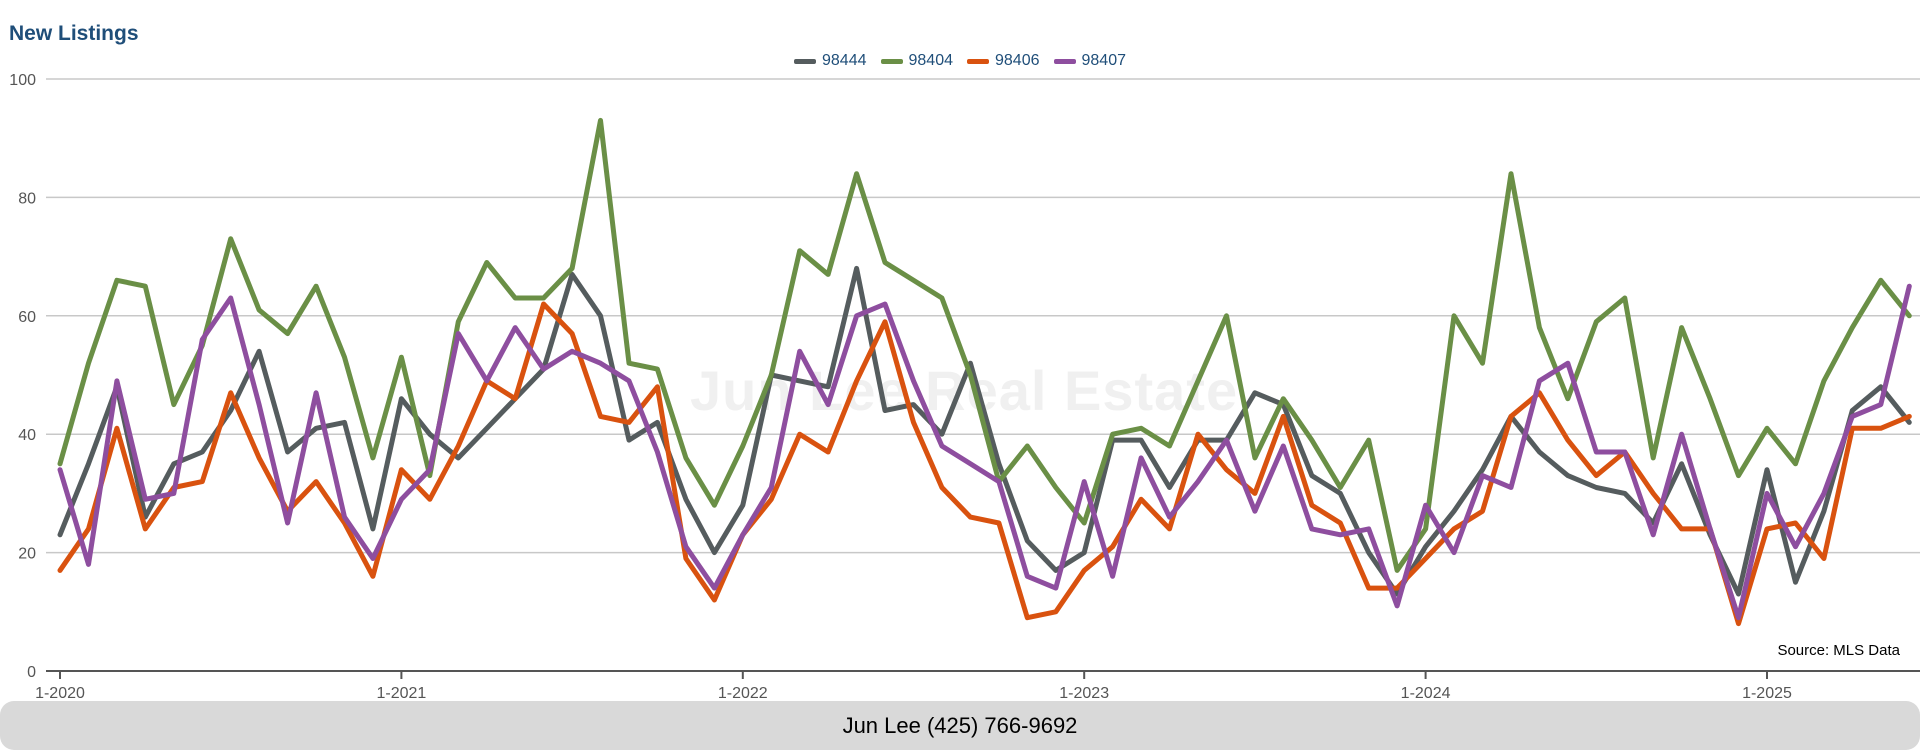  I want to click on y-tick-label: 100, so click(22, 80).